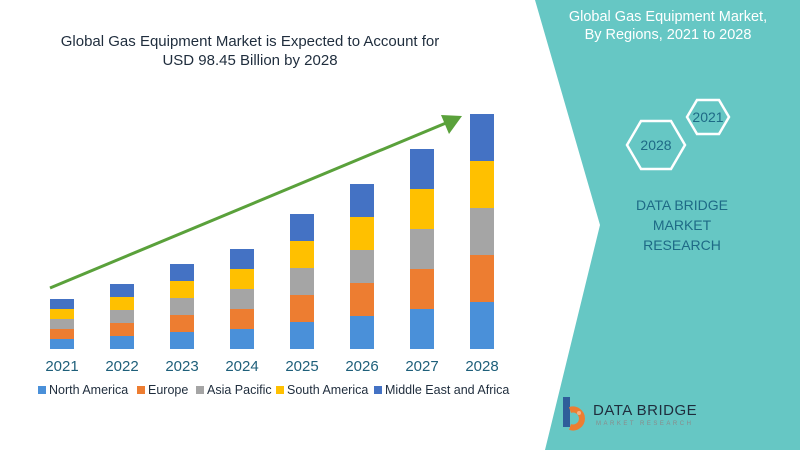 This screenshot has width=800, height=450. What do you see at coordinates (362, 366) in the screenshot?
I see `x-tick-label-2026: 2026` at bounding box center [362, 366].